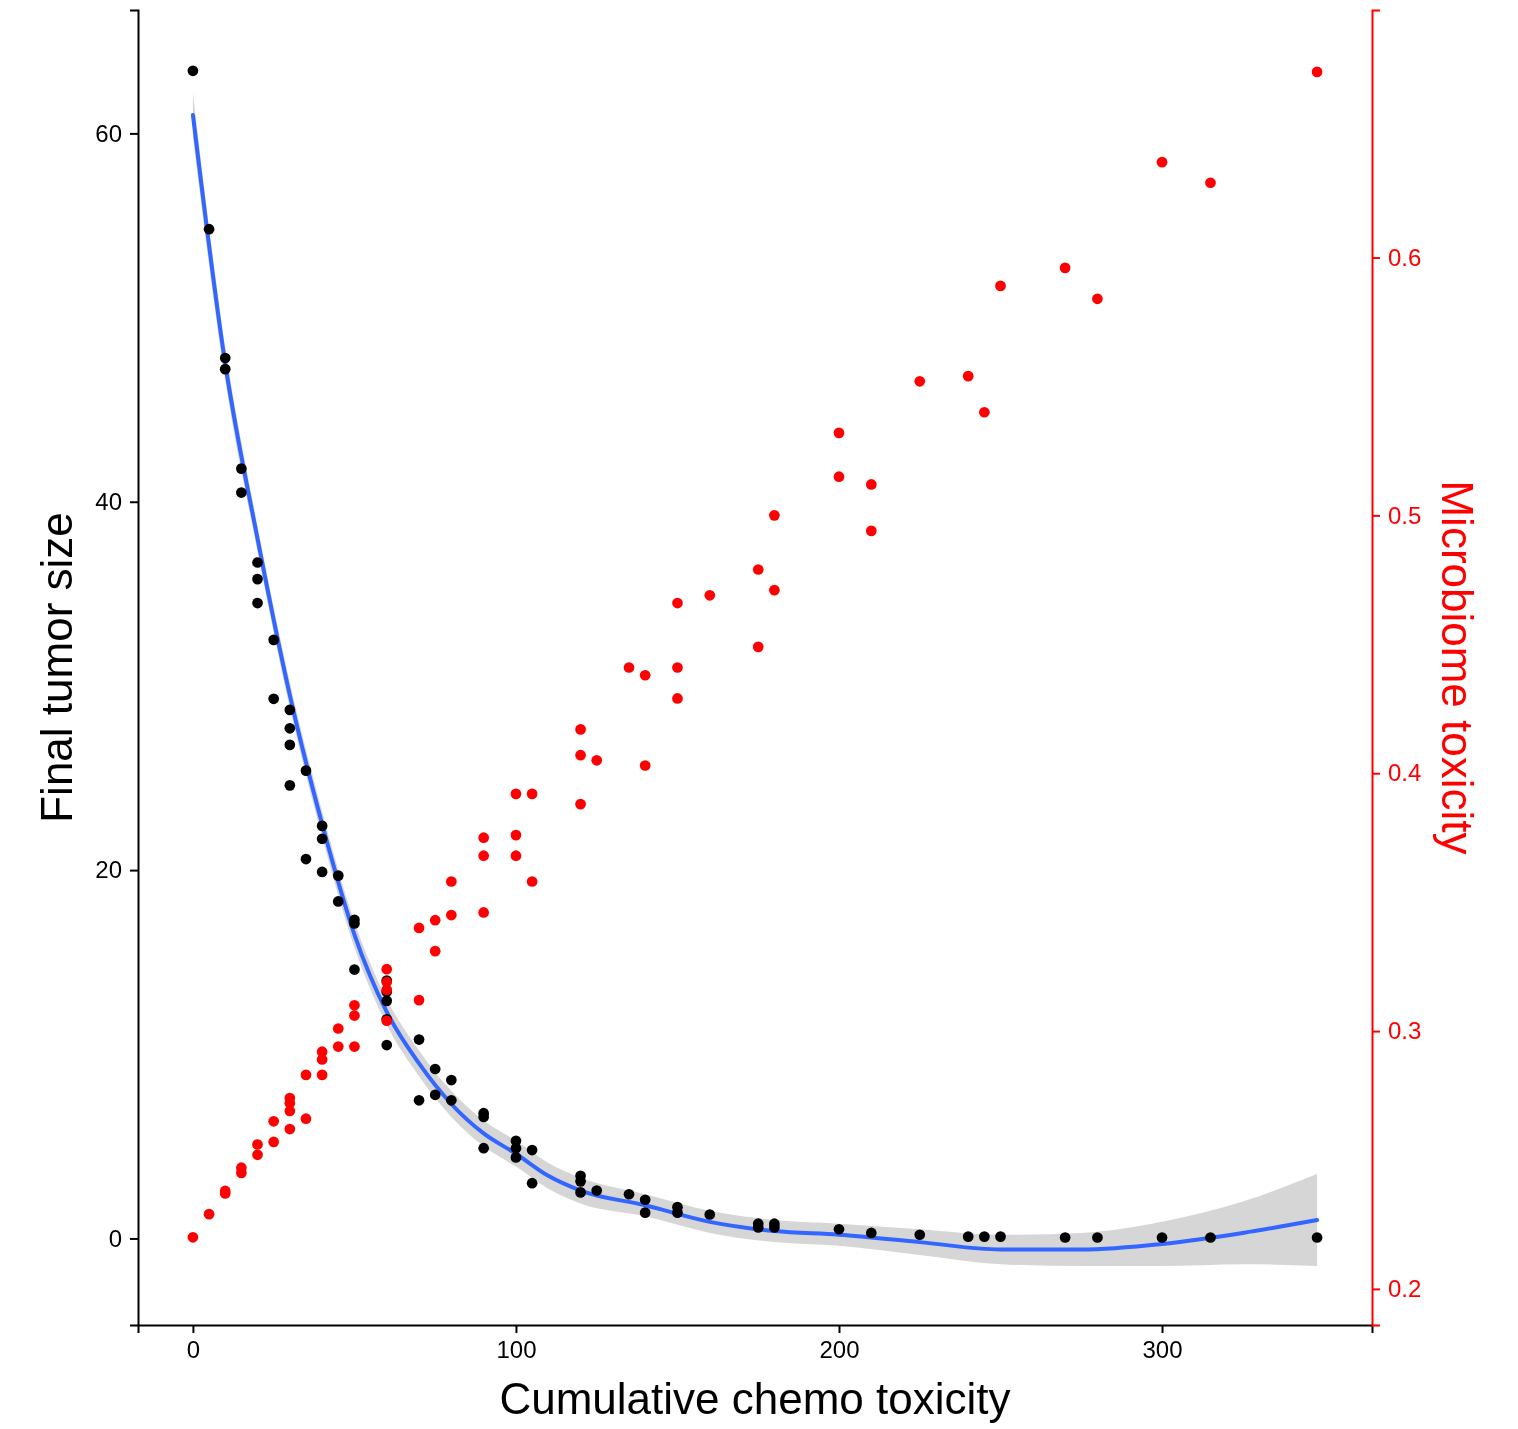 The image size is (1518, 1429). Describe the element at coordinates (755, 1398) in the screenshot. I see `x-axis-title: Cumulative chemo toxicity` at that location.